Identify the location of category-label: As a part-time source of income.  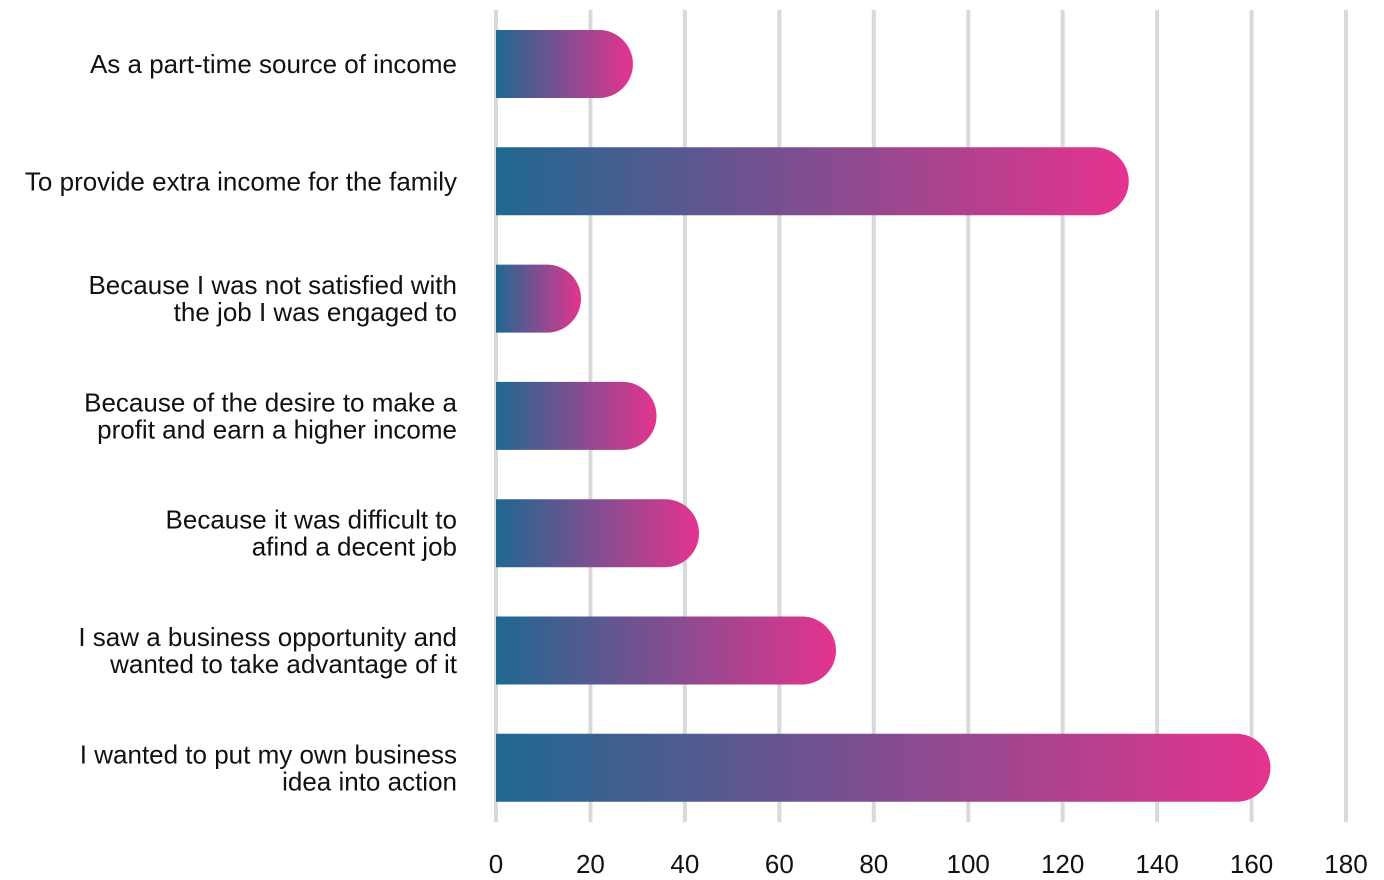
(273, 64).